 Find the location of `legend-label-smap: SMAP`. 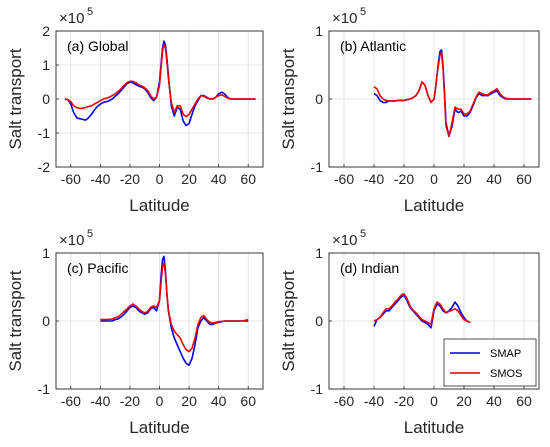

legend-label-smap: SMAP is located at coordinates (505, 354).